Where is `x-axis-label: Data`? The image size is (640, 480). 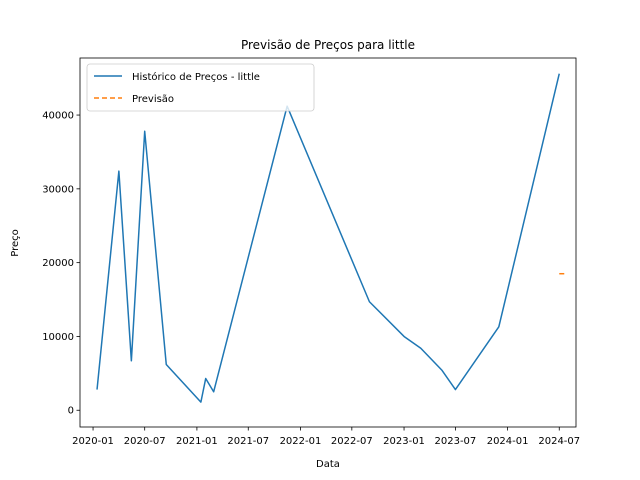 x-axis-label: Data is located at coordinates (328, 464).